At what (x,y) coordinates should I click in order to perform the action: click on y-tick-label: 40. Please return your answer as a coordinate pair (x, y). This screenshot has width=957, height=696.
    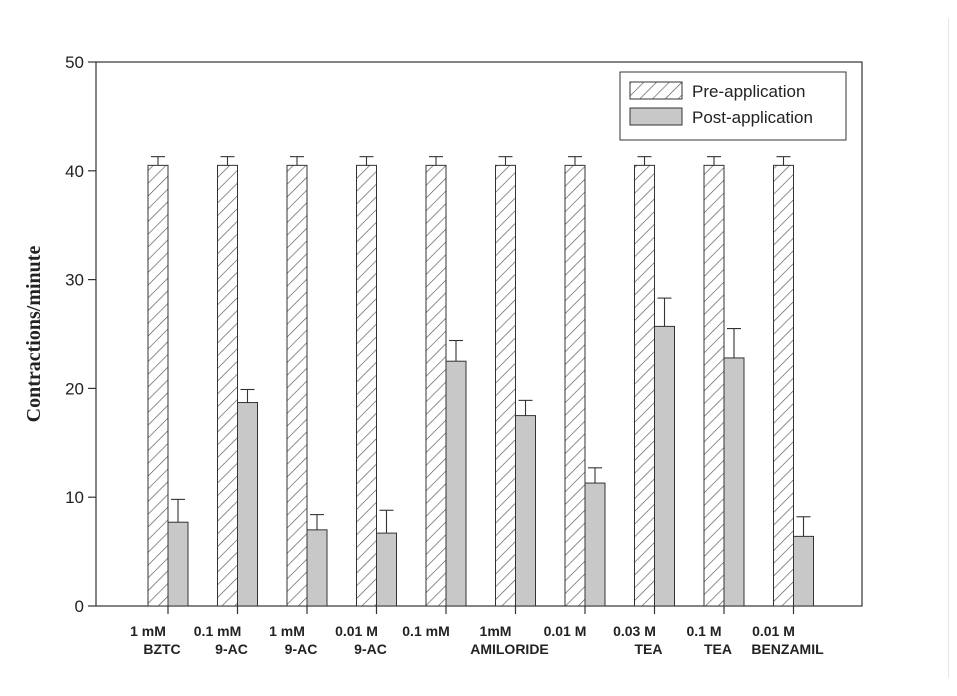
    Looking at the image, I should click on (74, 171).